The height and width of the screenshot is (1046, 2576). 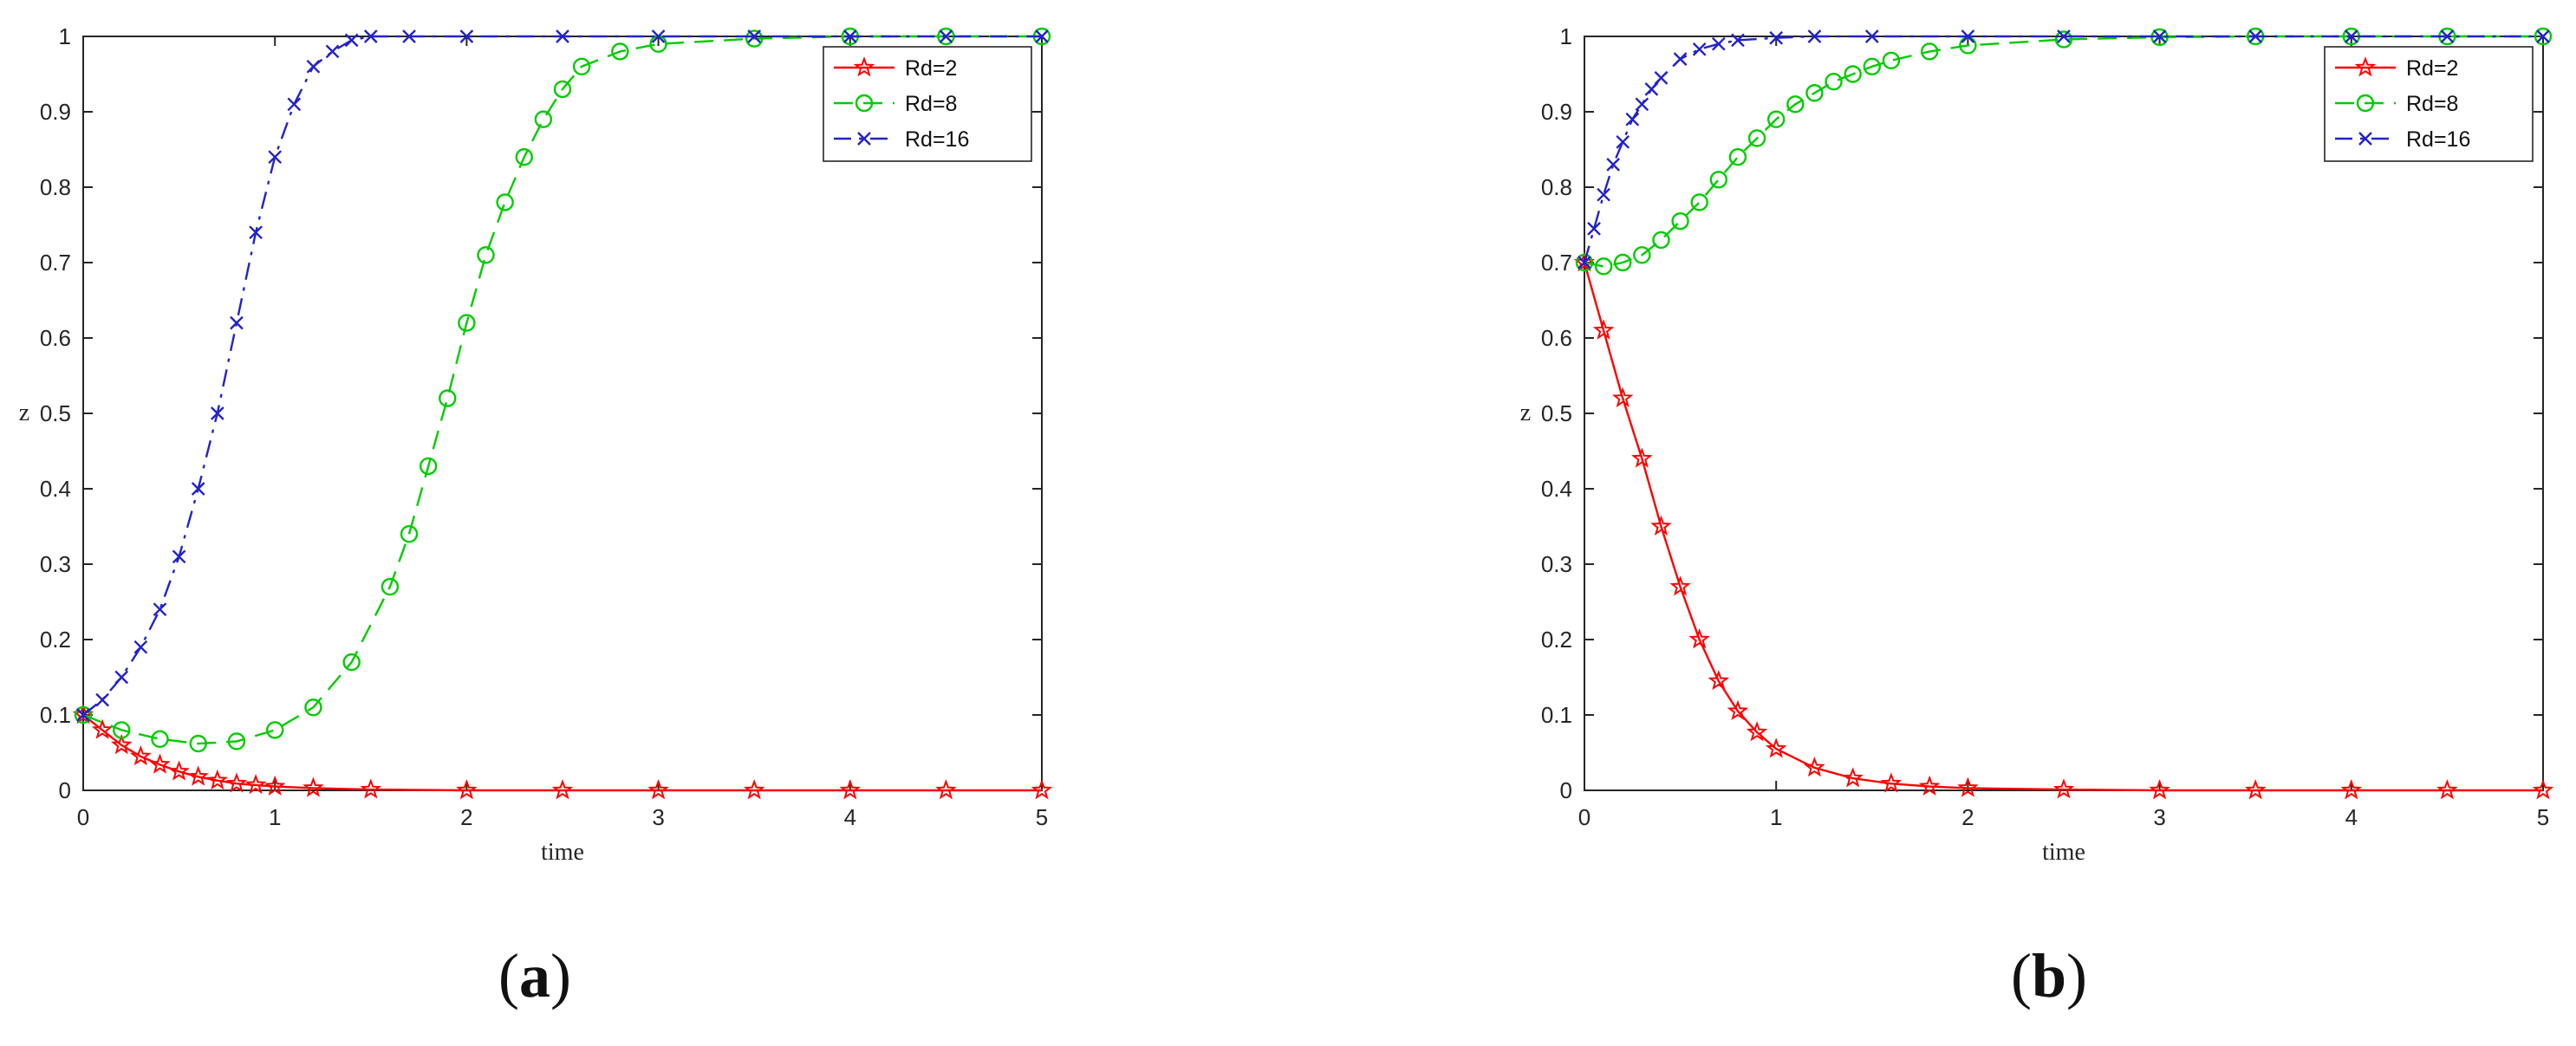 What do you see at coordinates (275, 817) in the screenshot?
I see `x-tick-label: 1` at bounding box center [275, 817].